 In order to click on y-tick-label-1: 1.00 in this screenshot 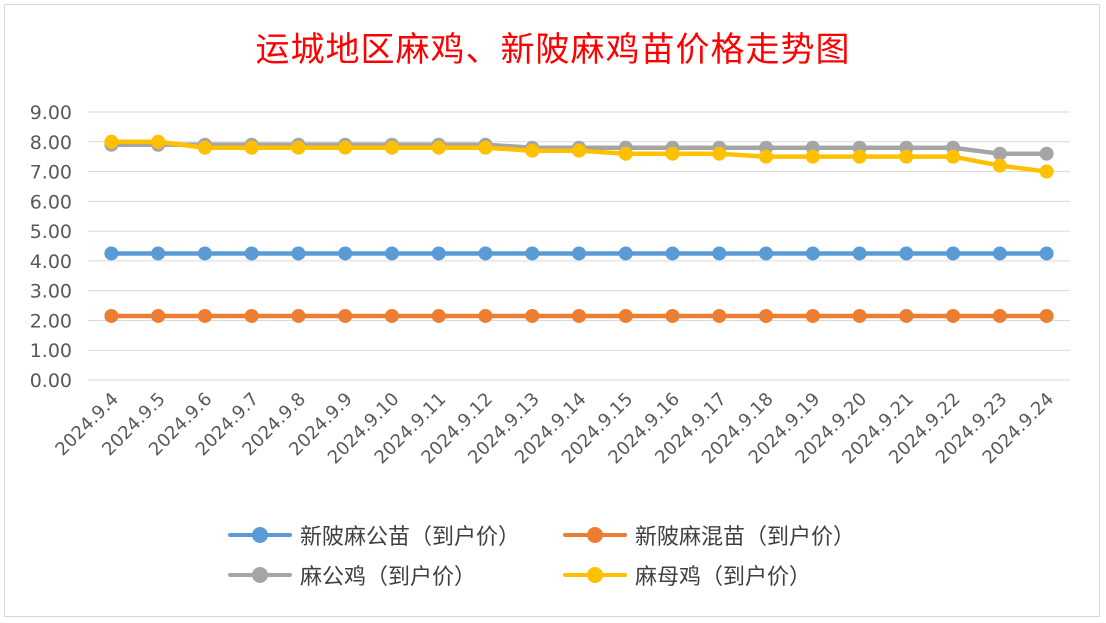, I will do `click(51, 351)`.